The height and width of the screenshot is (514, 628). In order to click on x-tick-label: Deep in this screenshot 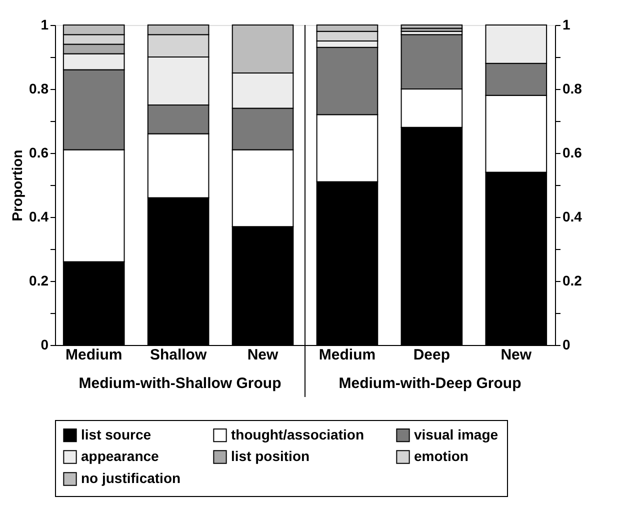, I will do `click(431, 355)`.